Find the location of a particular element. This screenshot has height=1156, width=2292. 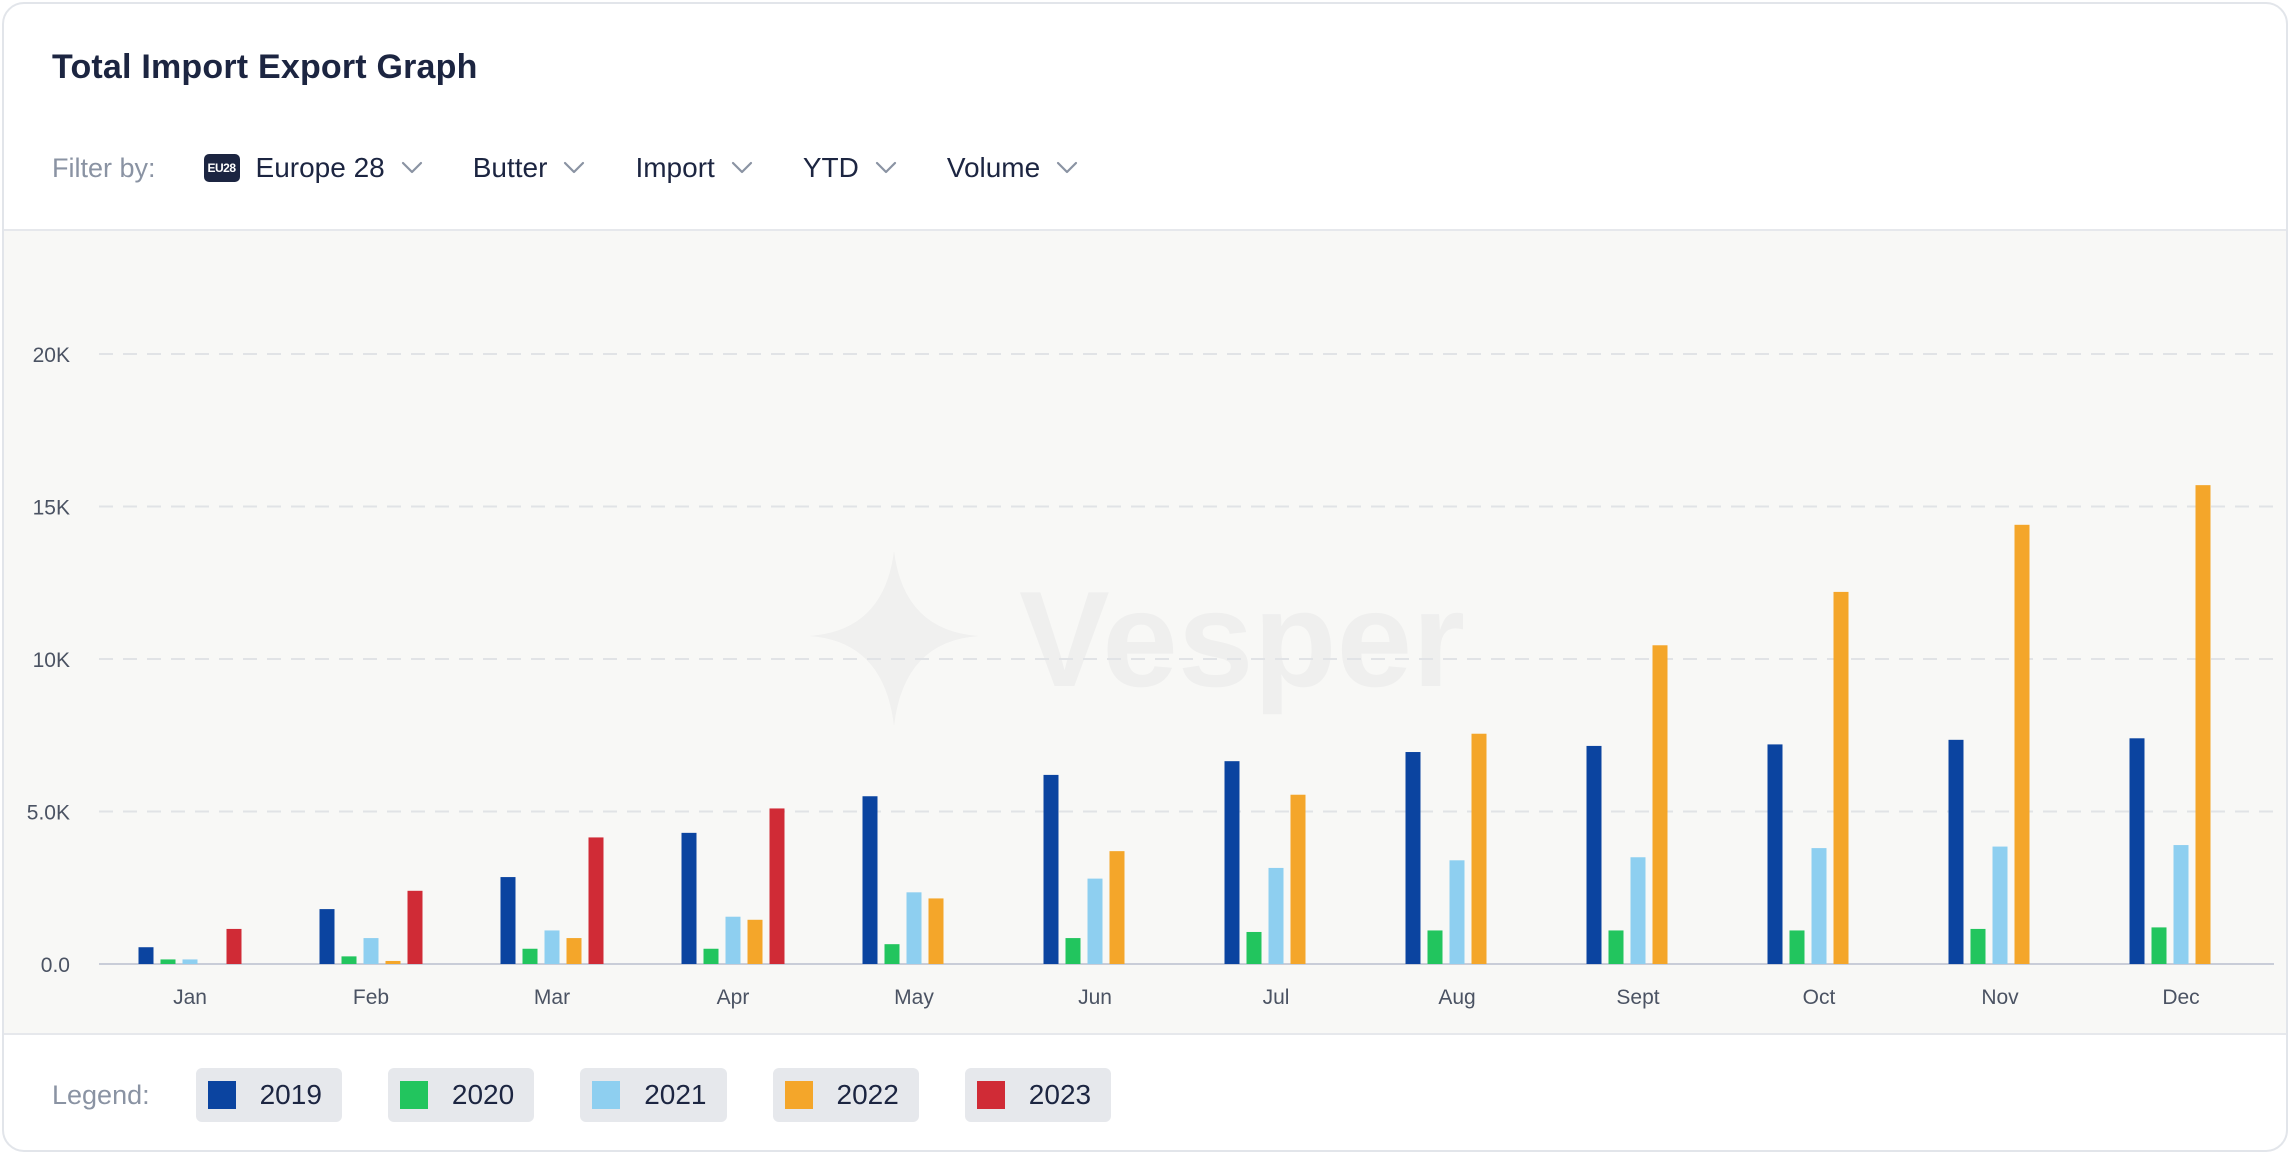

filter-label: Filter by: is located at coordinates (104, 167).